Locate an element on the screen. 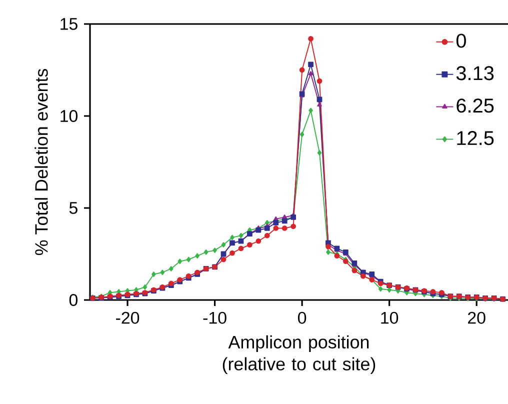 Image resolution: width=508 pixels, height=404 pixels. x-tick-label: -10 is located at coordinates (214, 318).